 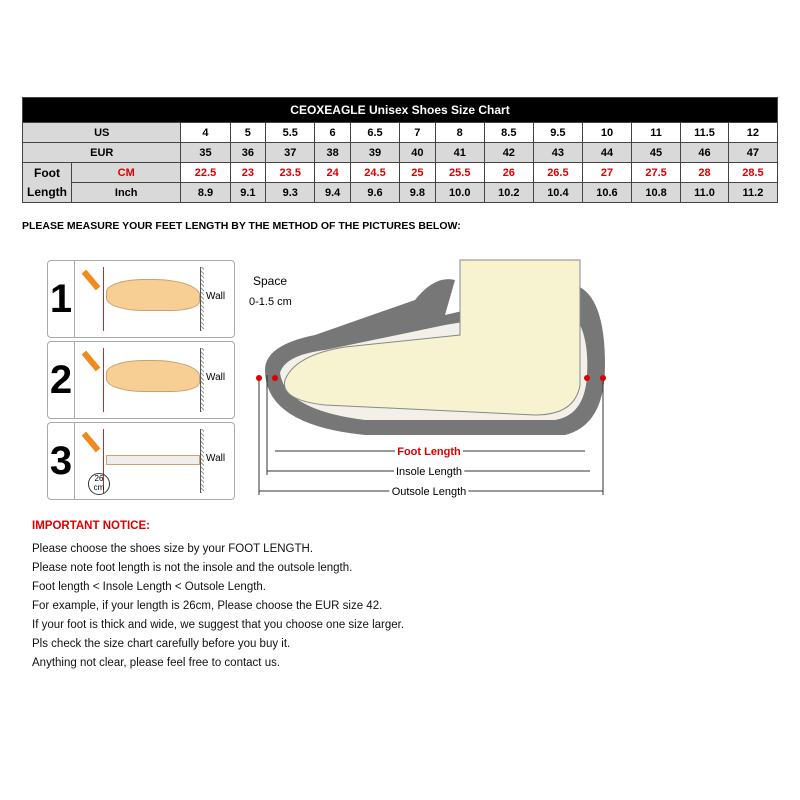 I want to click on size-cell: 27, so click(x=607, y=172).